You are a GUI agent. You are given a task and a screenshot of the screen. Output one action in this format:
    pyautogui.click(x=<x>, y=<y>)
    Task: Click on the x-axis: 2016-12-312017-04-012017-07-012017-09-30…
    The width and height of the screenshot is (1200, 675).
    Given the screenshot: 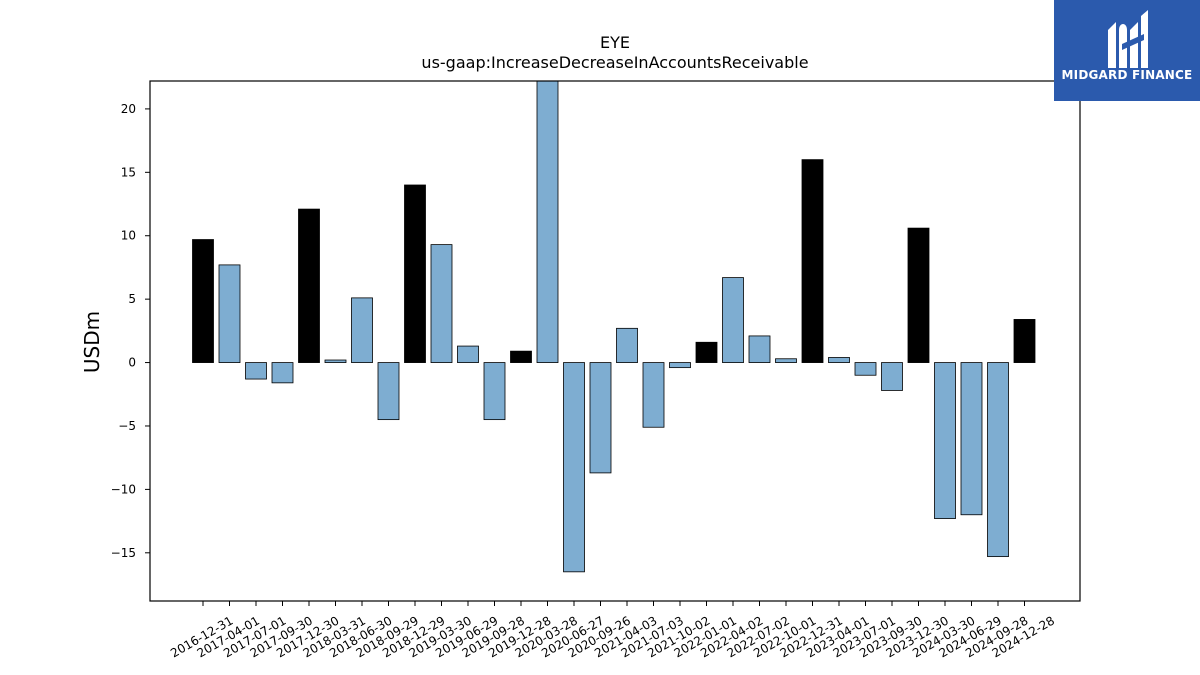 What is the action you would take?
    pyautogui.click(x=612, y=630)
    